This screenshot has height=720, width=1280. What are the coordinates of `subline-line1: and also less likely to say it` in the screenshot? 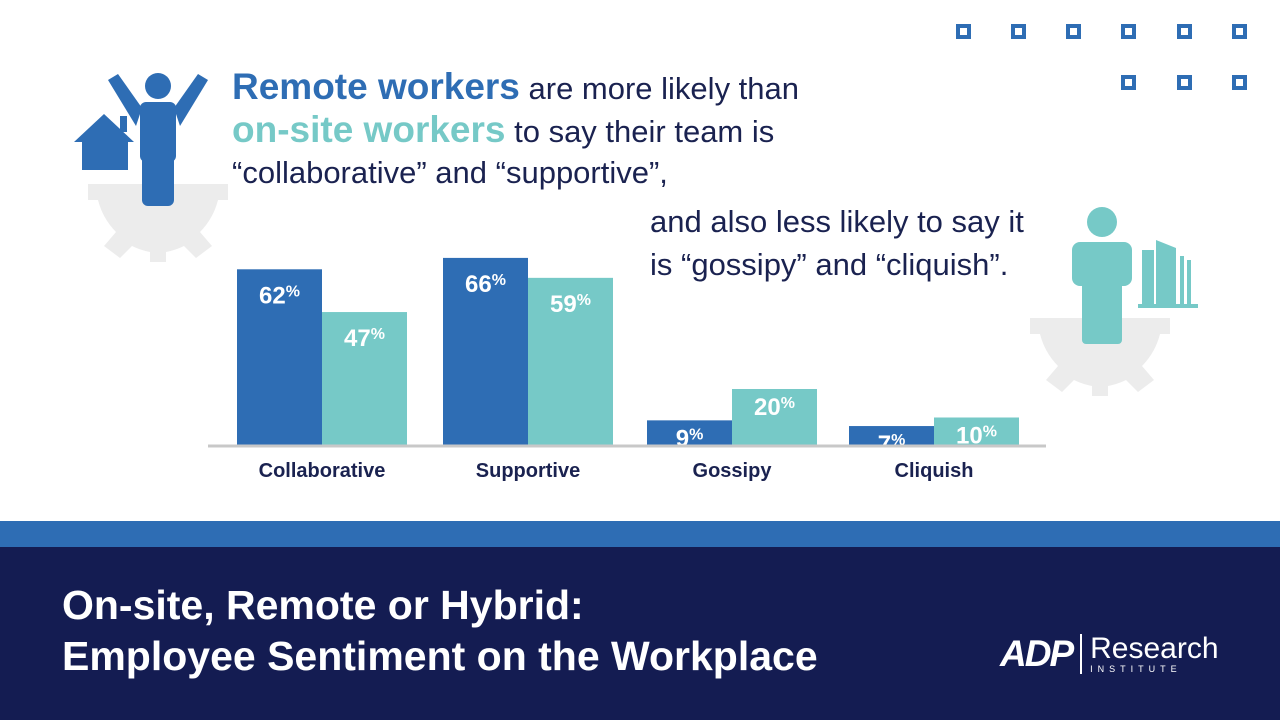 It's located at (837, 221).